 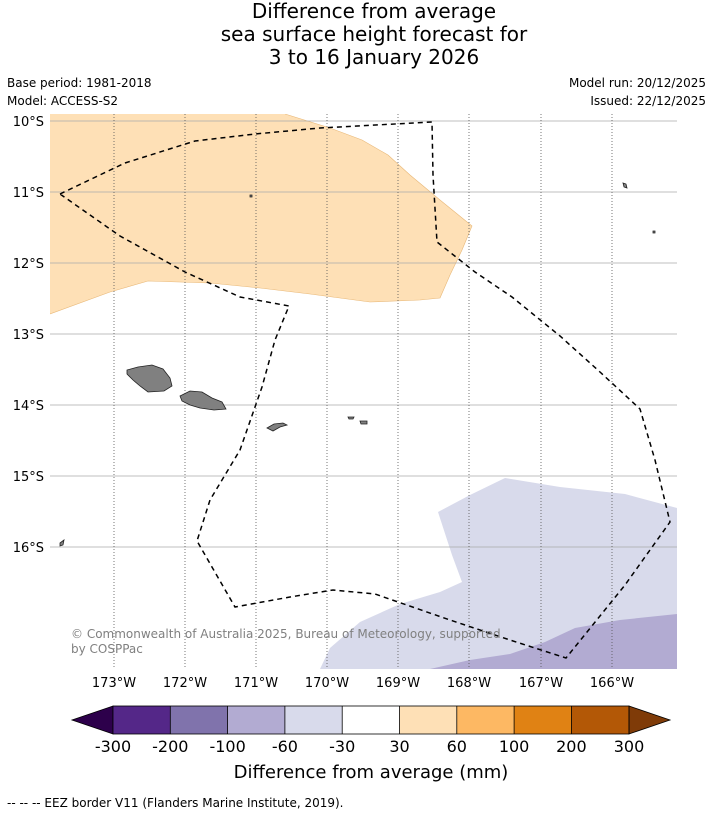 I want to click on model-name: Model: ACCESS-S2, so click(x=63, y=101).